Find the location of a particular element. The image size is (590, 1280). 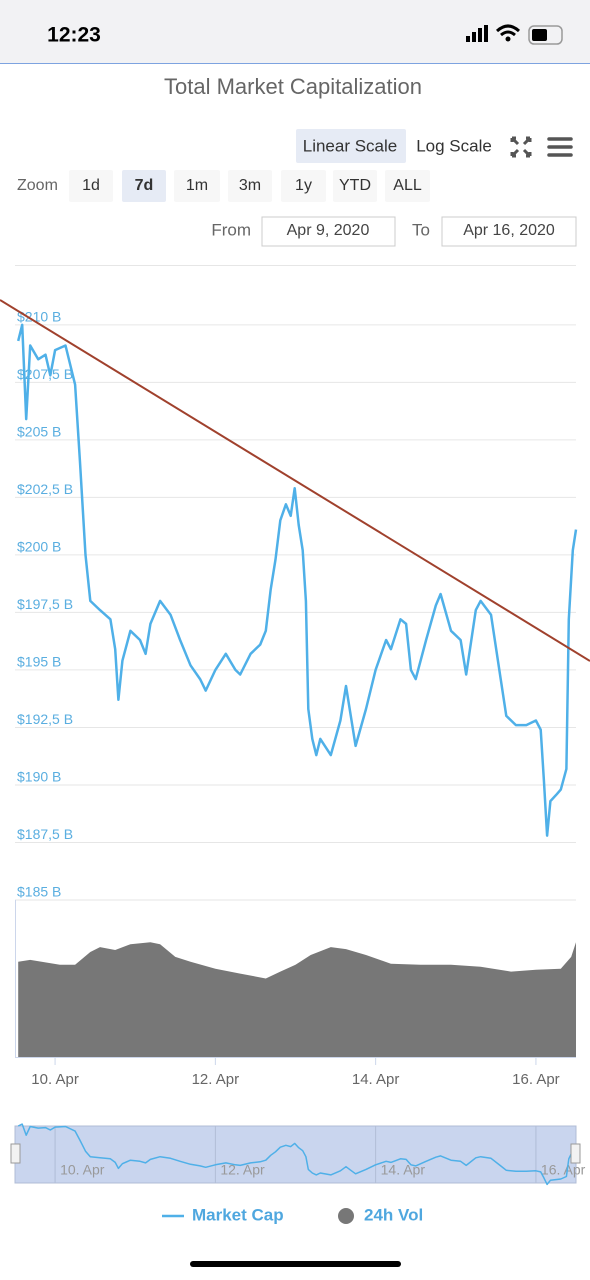

status-bar is located at coordinates (295, 31).